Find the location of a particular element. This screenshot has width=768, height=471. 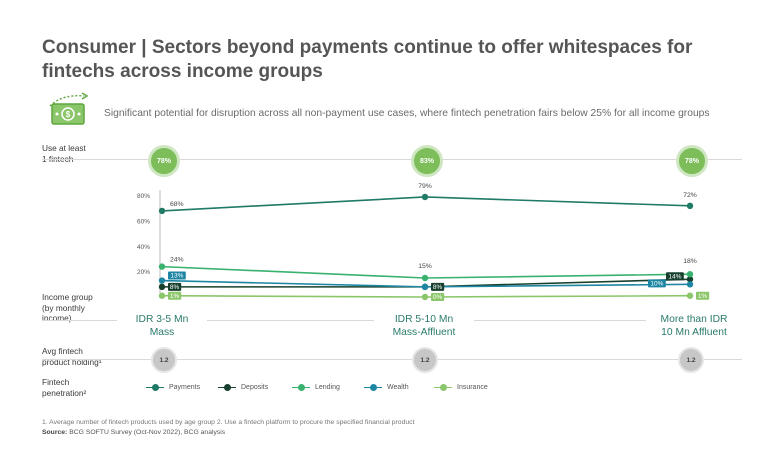

use-fintech-circle-affluent: 78% is located at coordinates (692, 161).